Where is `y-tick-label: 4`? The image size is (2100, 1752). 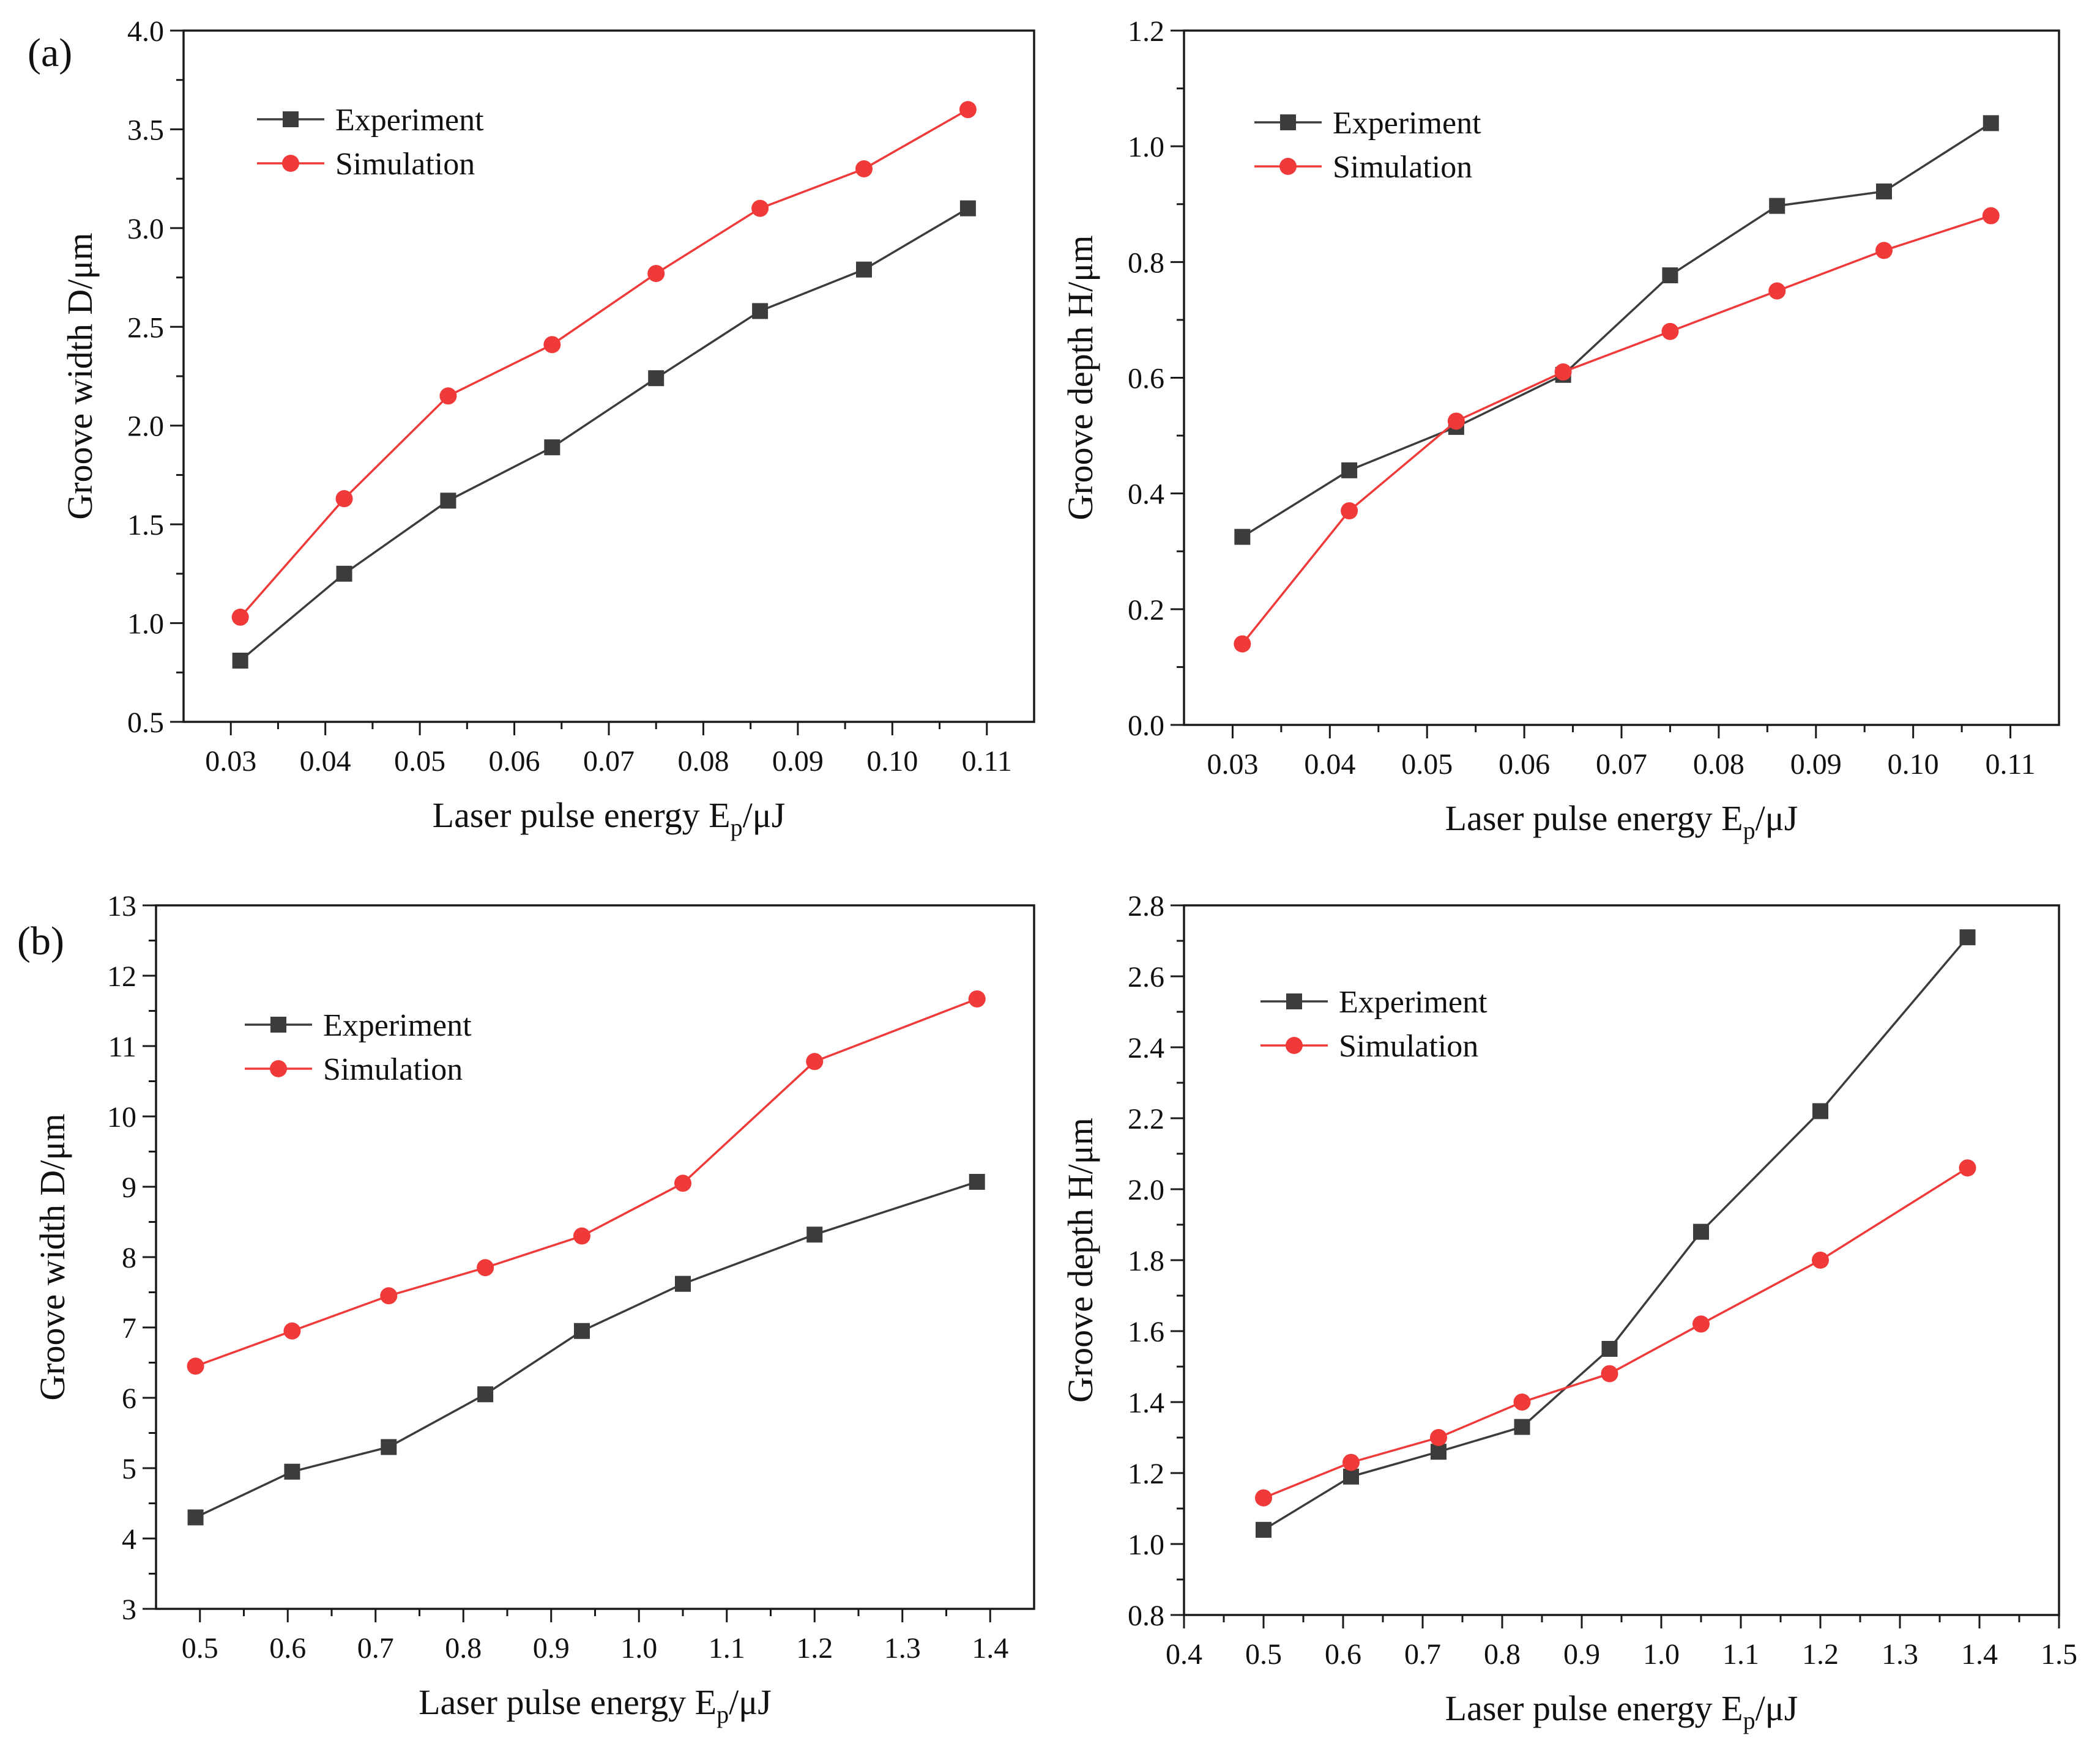
y-tick-label: 4 is located at coordinates (129, 1539).